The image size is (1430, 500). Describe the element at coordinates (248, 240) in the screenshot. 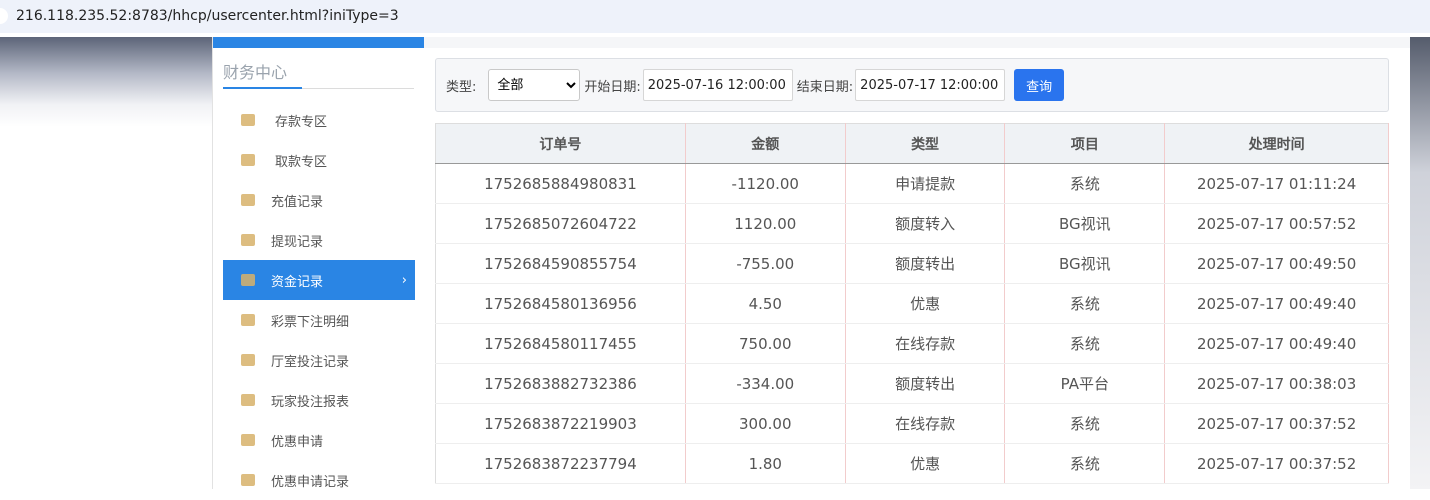

I see `wallet-icon` at that location.